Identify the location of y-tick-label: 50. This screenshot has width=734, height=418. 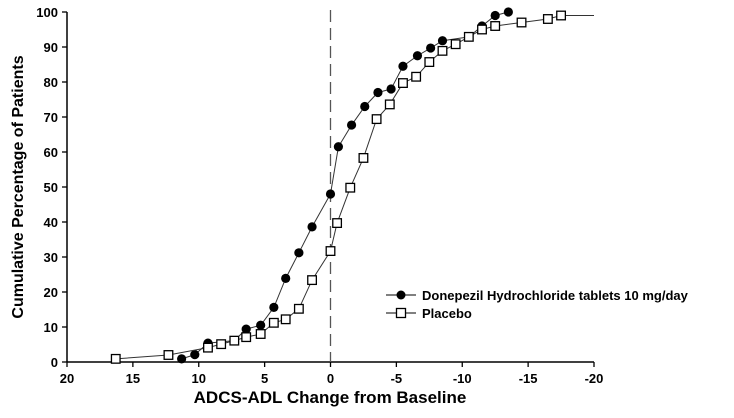
(51, 187).